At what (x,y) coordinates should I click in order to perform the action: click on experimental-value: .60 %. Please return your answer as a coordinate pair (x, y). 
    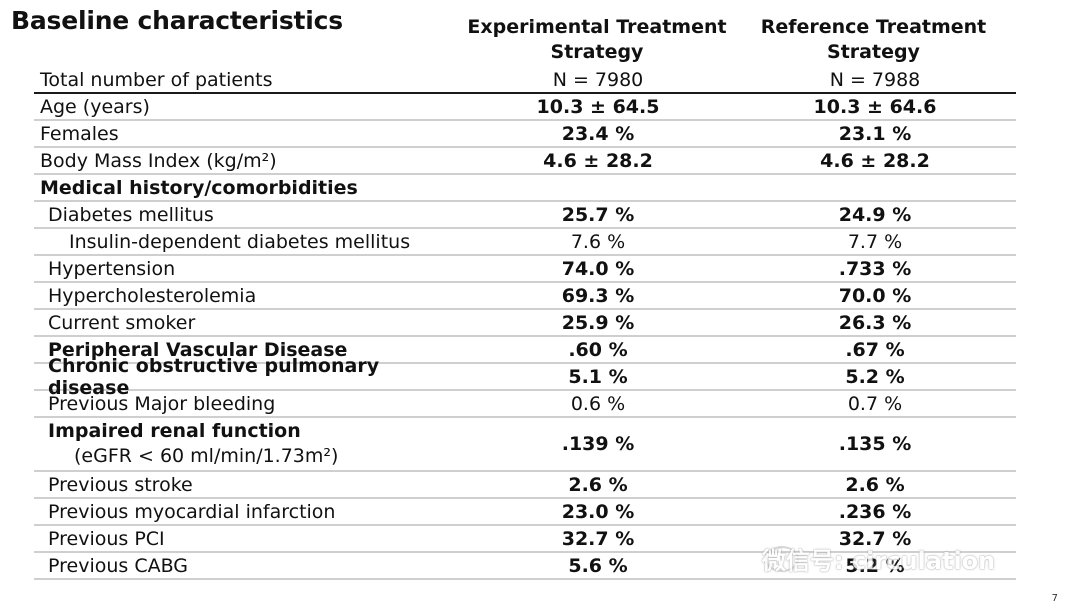
    Looking at the image, I should click on (598, 349).